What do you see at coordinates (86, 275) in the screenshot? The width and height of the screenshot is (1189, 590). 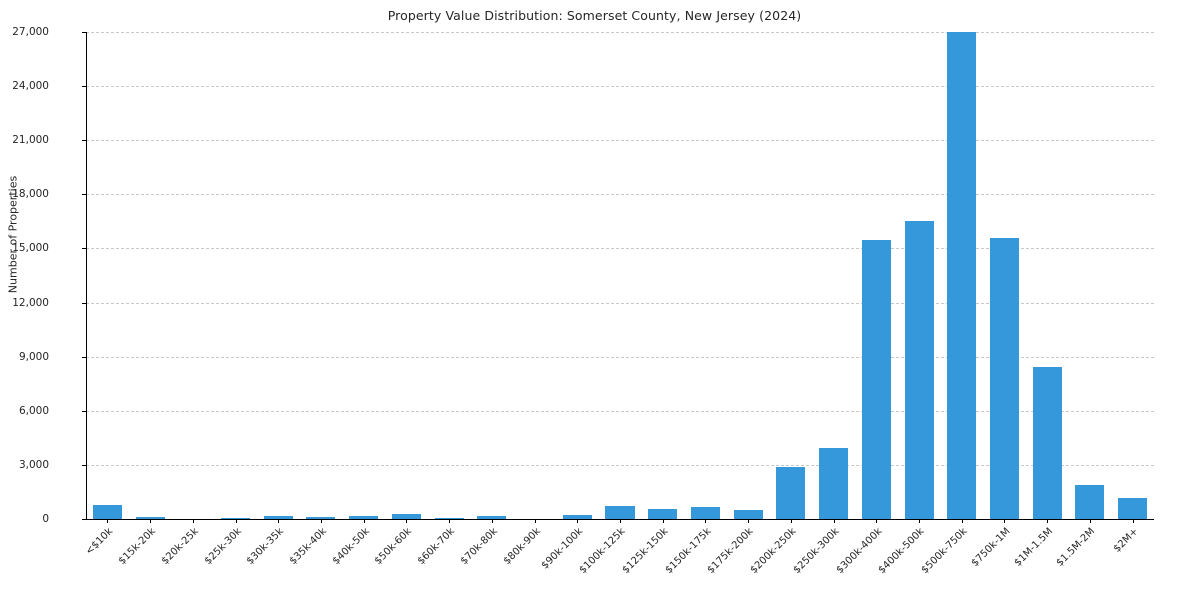 I see `y-axis-spine` at bounding box center [86, 275].